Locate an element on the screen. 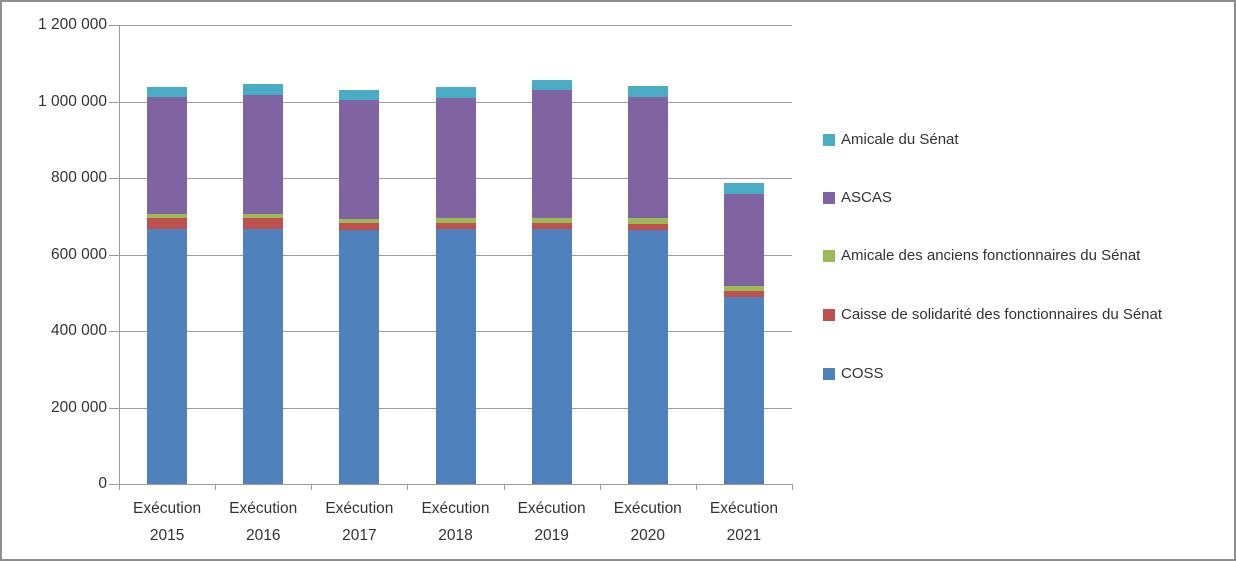  x-axis-label: Exécution 2015 is located at coordinates (167, 522).